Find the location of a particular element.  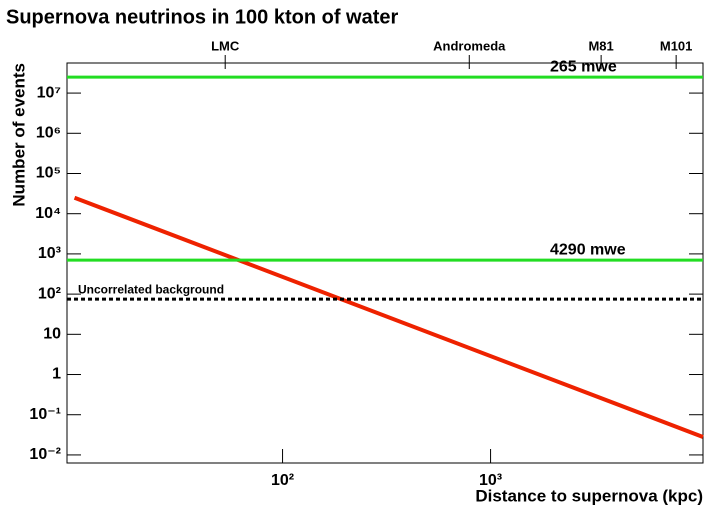

y-tick-label: 10⁵ is located at coordinates (48, 173).